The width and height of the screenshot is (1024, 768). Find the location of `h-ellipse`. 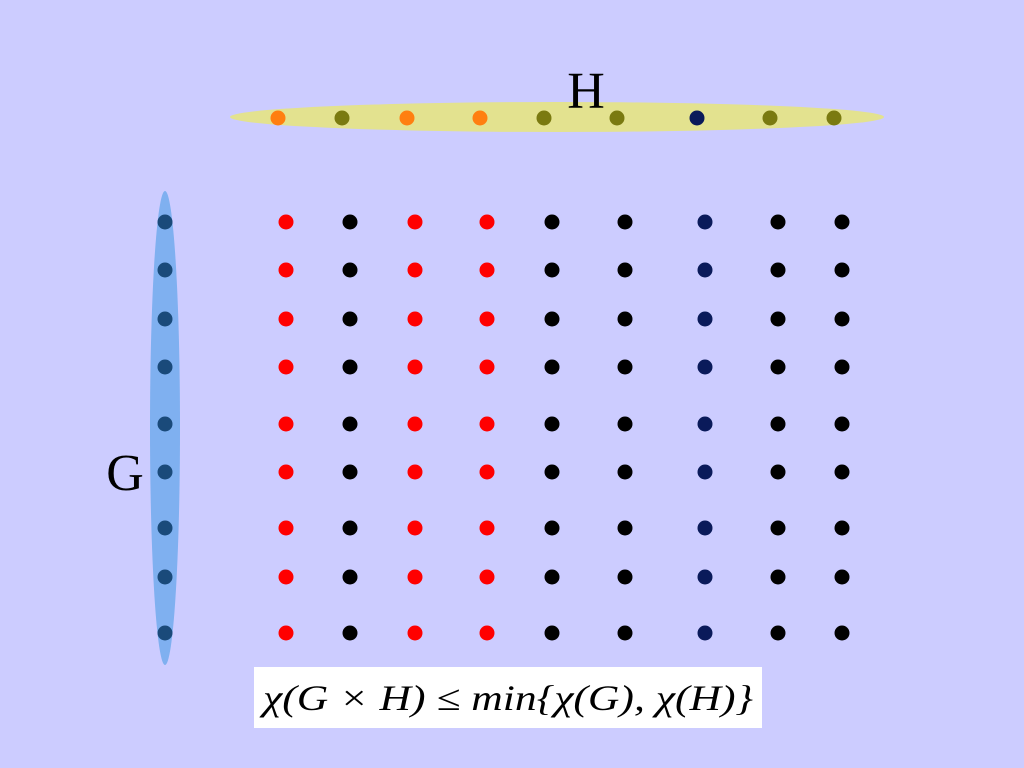

h-ellipse is located at coordinates (557, 117).